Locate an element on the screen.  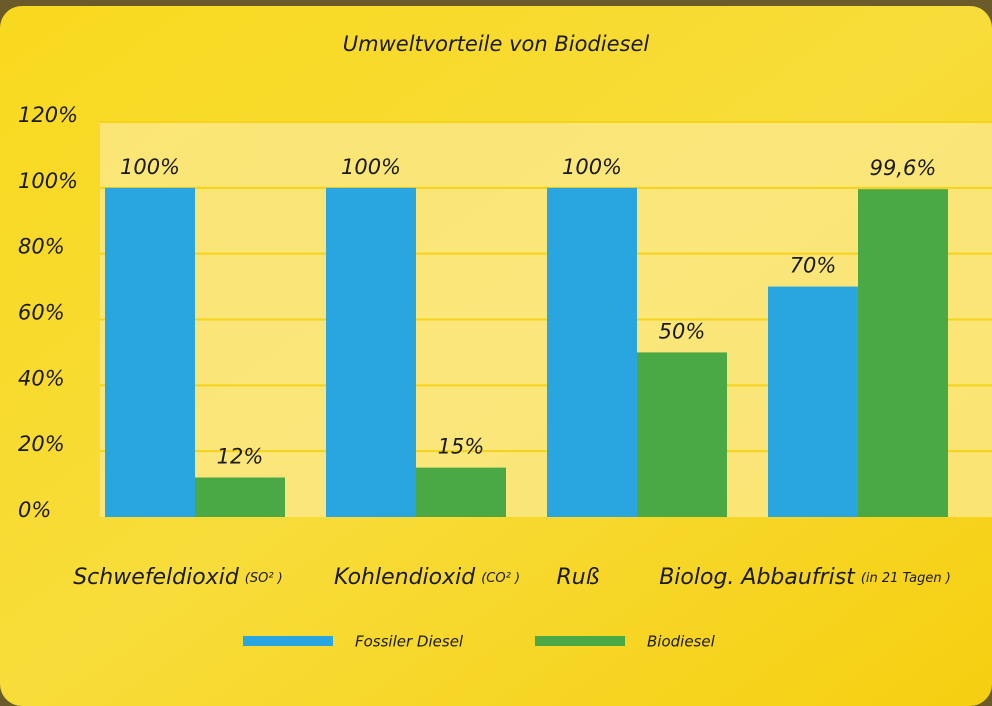
category-note: (in 21 Tagen ) is located at coordinates (906, 578).